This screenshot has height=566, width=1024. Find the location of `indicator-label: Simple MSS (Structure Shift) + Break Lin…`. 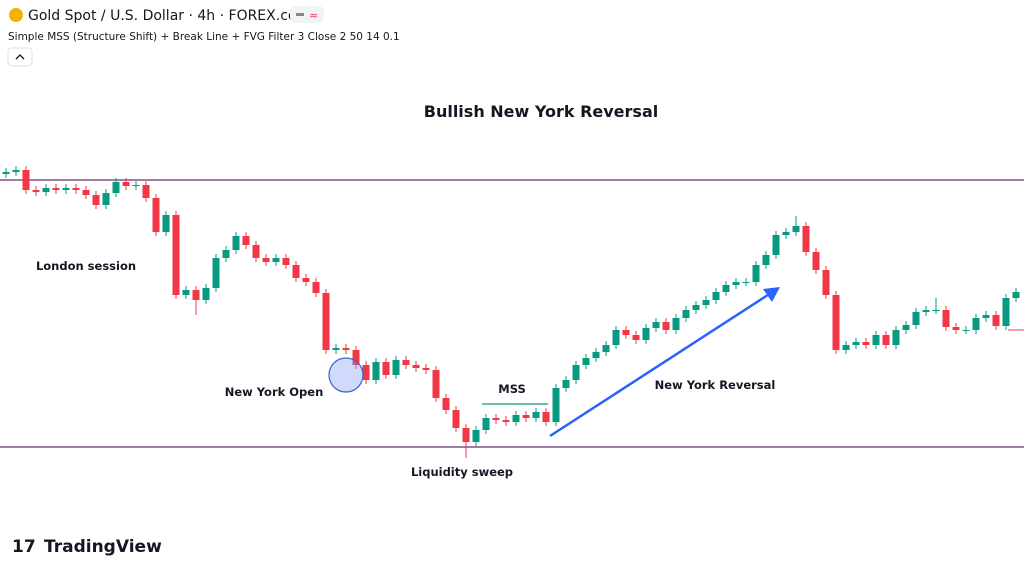

indicator-label: Simple MSS (Structure Shift) + Break Lin… is located at coordinates (204, 37).